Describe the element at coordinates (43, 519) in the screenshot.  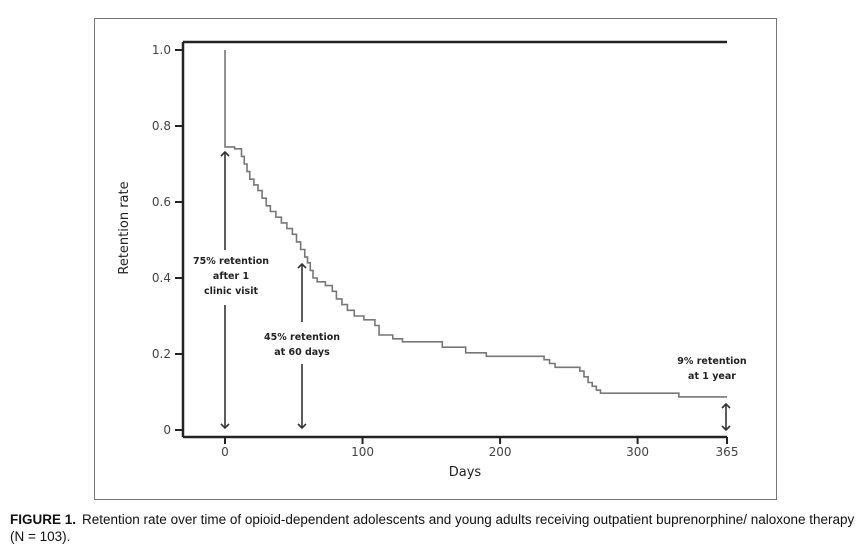
I see `caption-label: FIGURE 1.` at that location.